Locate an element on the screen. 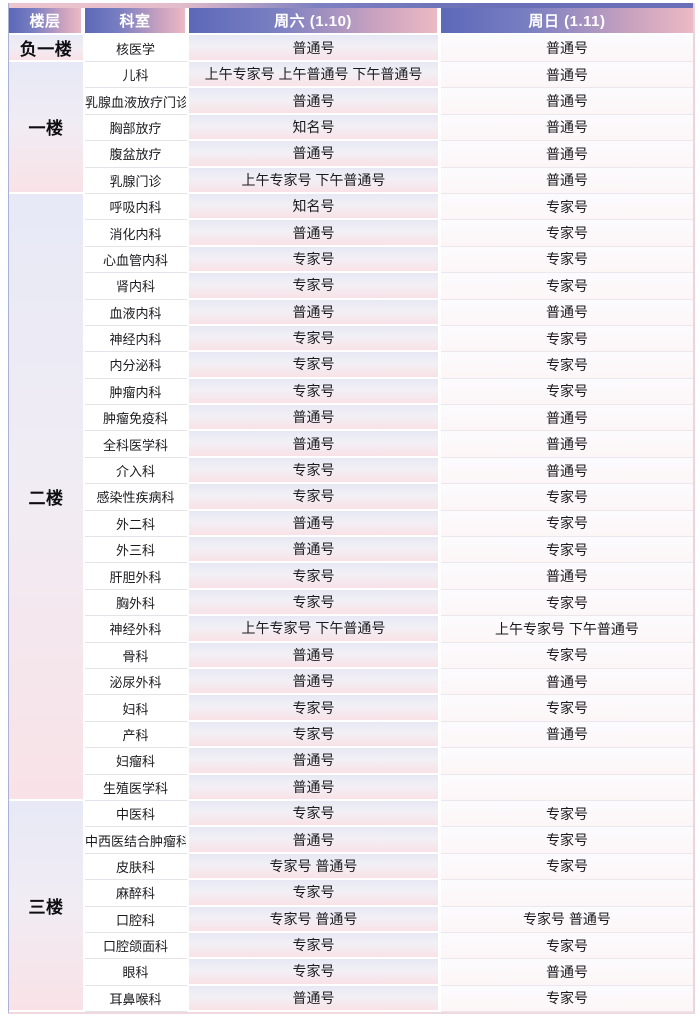 The image size is (700, 1017). table-row: 神经内科 专家号 专家号 is located at coordinates (351, 339).